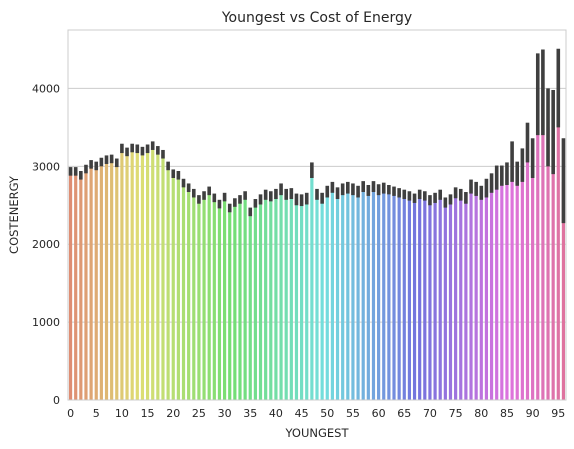  What do you see at coordinates (276, 413) in the screenshot?
I see `x-tick-label: 40` at bounding box center [276, 413].